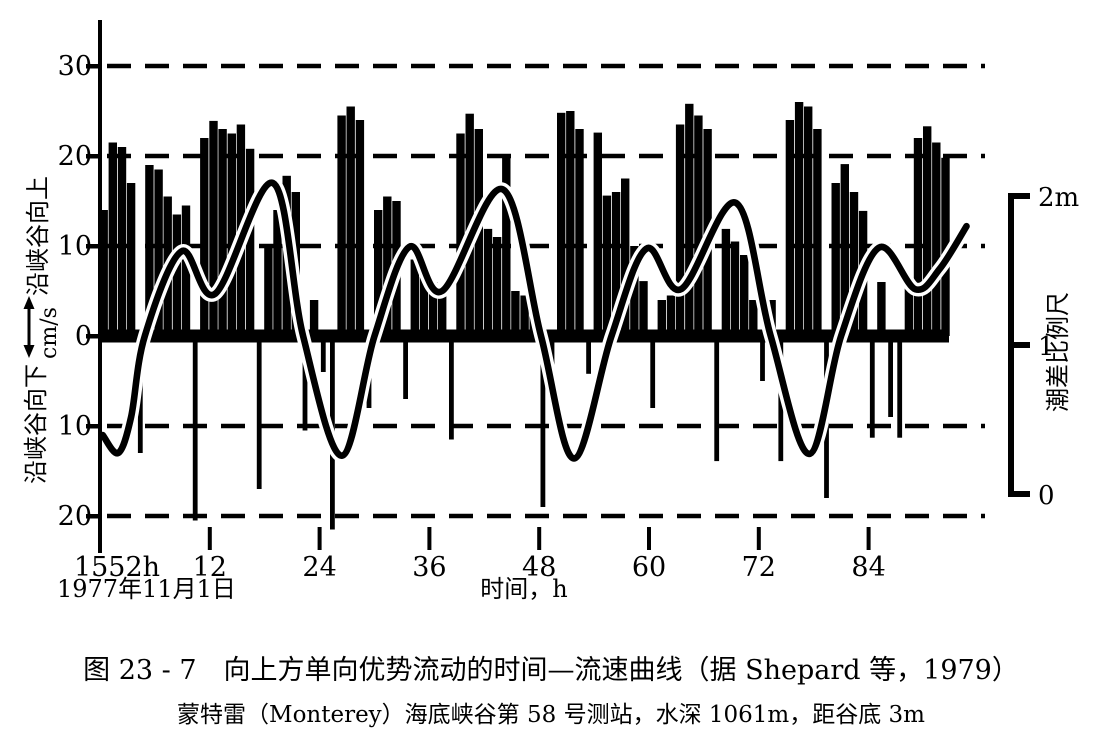 This screenshot has width=1102, height=744. Describe the element at coordinates (759, 567) in the screenshot. I see `x-tick-label: 72` at that location.